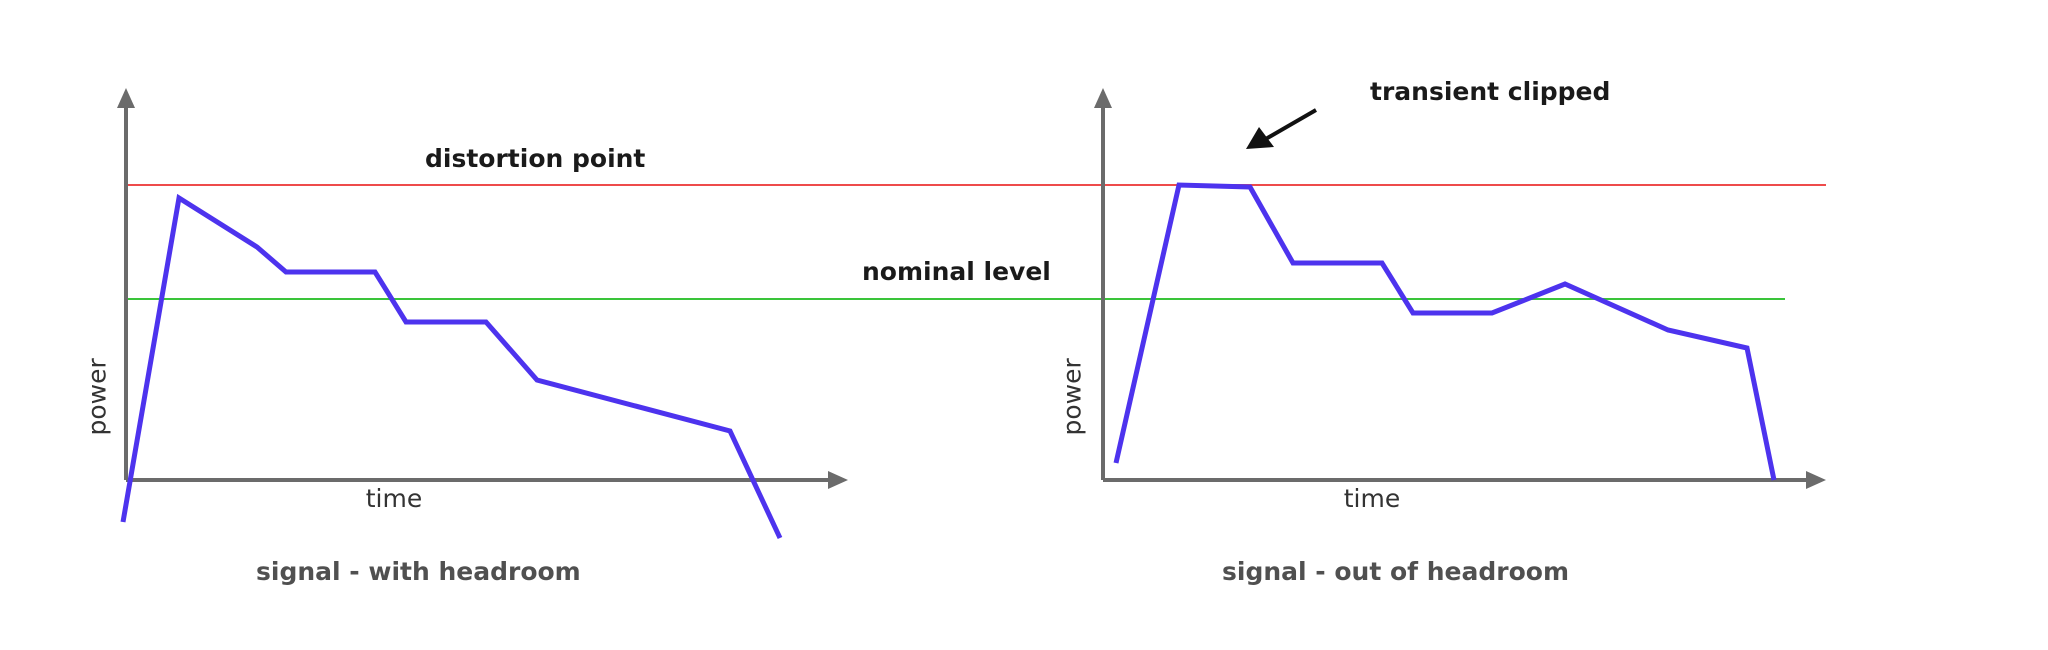  Describe the element at coordinates (1372, 498) in the screenshot. I see `right-x-axis-label: time` at that location.